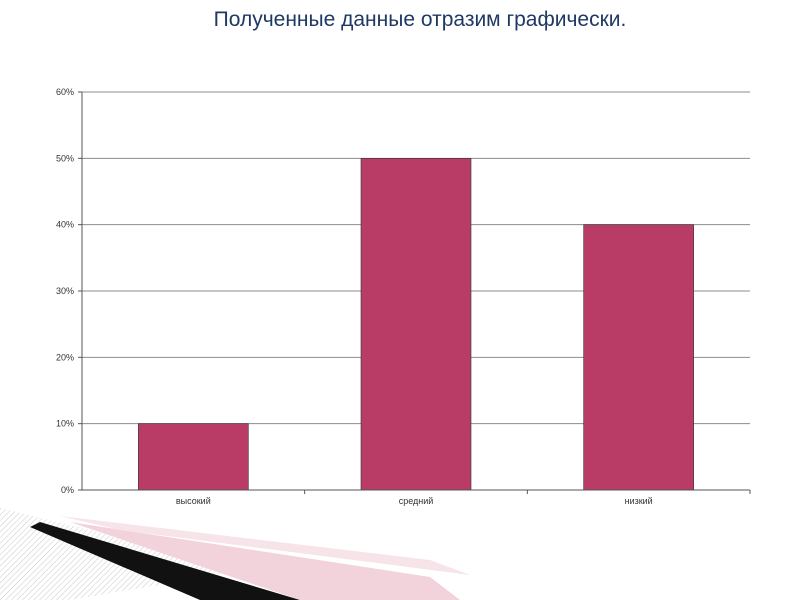 This screenshot has width=800, height=600. Describe the element at coordinates (65, 225) in the screenshot. I see `y-tick-label: 40%` at that location.